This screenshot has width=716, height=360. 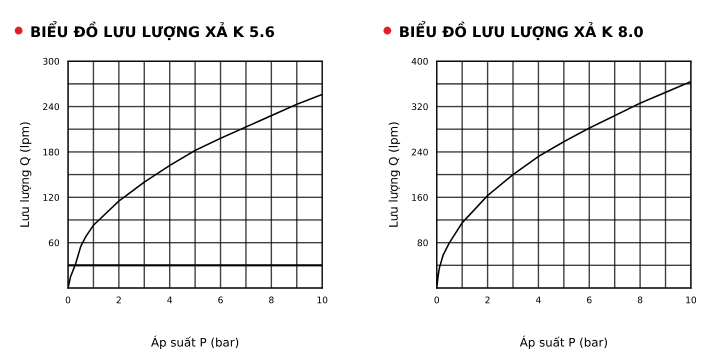 What do you see at coordinates (420, 197) in the screenshot?
I see `y-tick-label: 160` at bounding box center [420, 197].